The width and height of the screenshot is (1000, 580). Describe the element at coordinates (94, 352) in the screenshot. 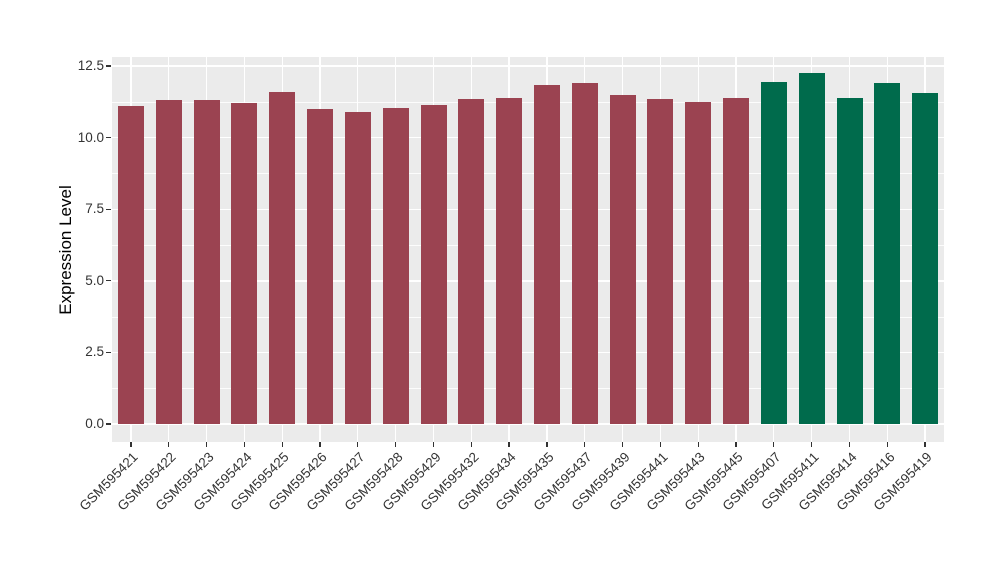

I see `y-tick-label: 2.5` at that location.